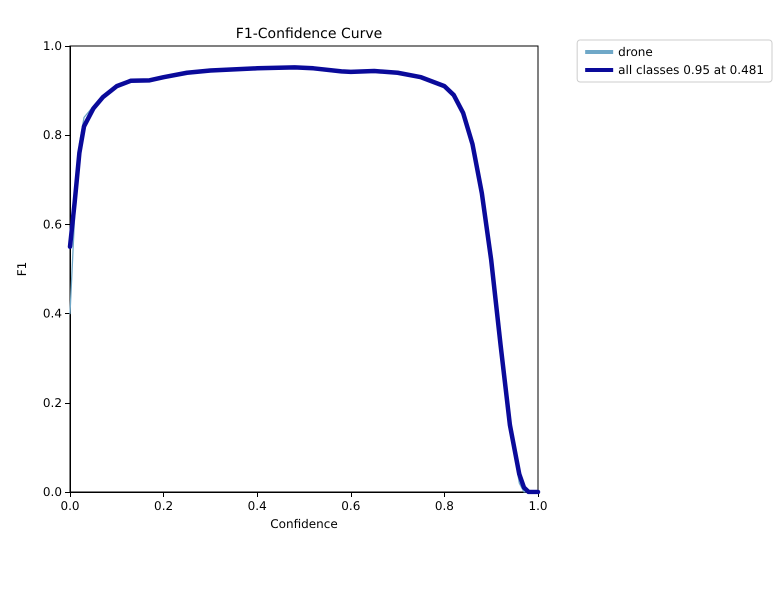 The height and width of the screenshot is (606, 782). Describe the element at coordinates (52, 403) in the screenshot. I see `y-tick-label: 0.2` at that location.